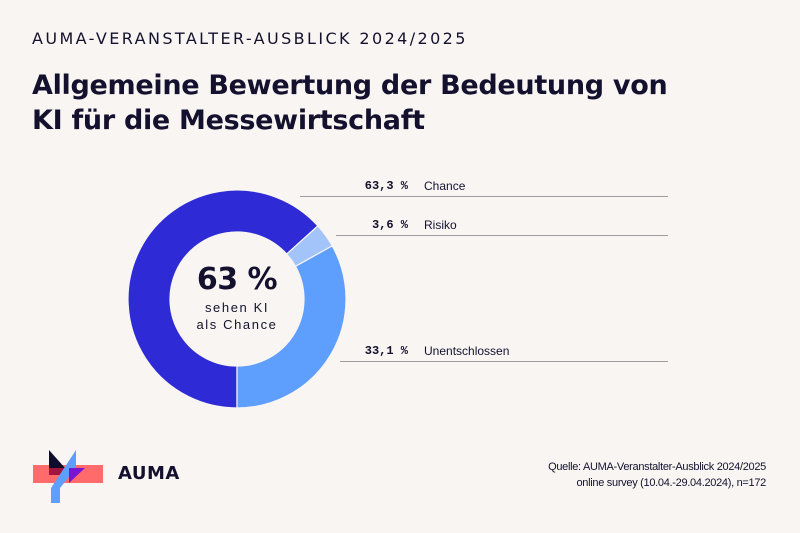 Image resolution: width=800 pixels, height=533 pixels. I want to click on legend-label: Chance, so click(445, 186).